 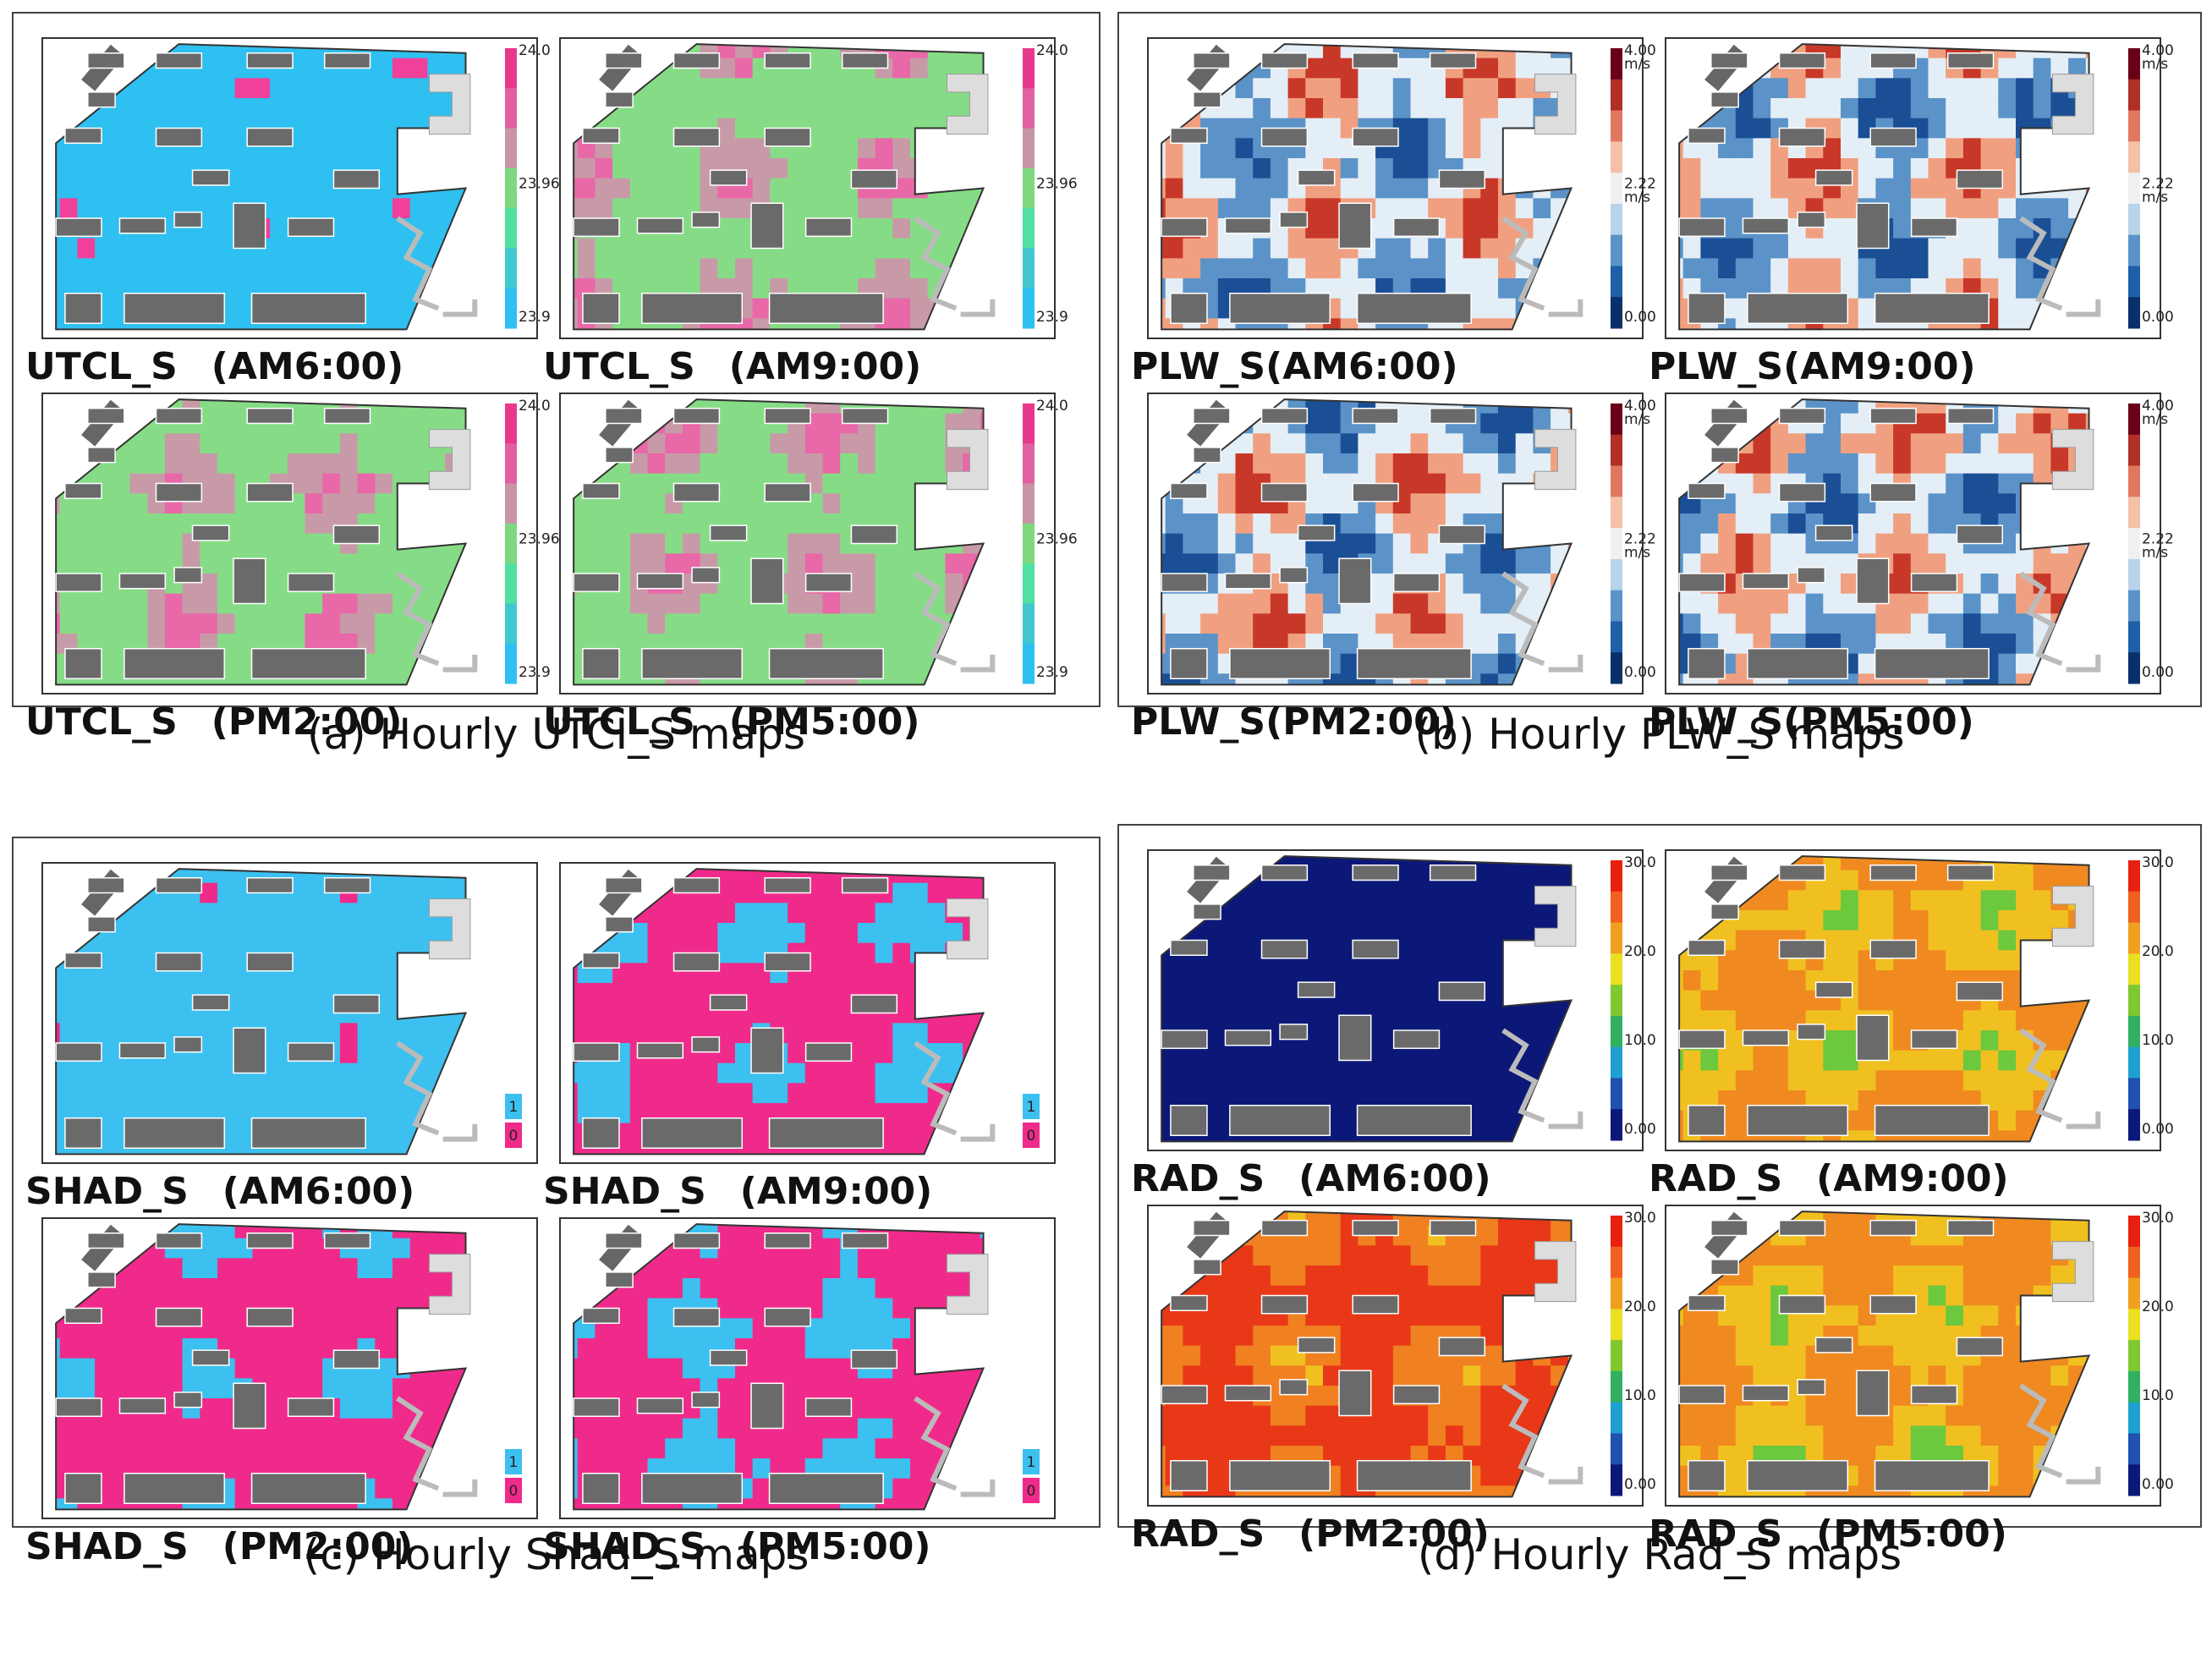 What do you see at coordinates (1057, 185) in the screenshot?
I see `legend-label: 23.96` at bounding box center [1057, 185].